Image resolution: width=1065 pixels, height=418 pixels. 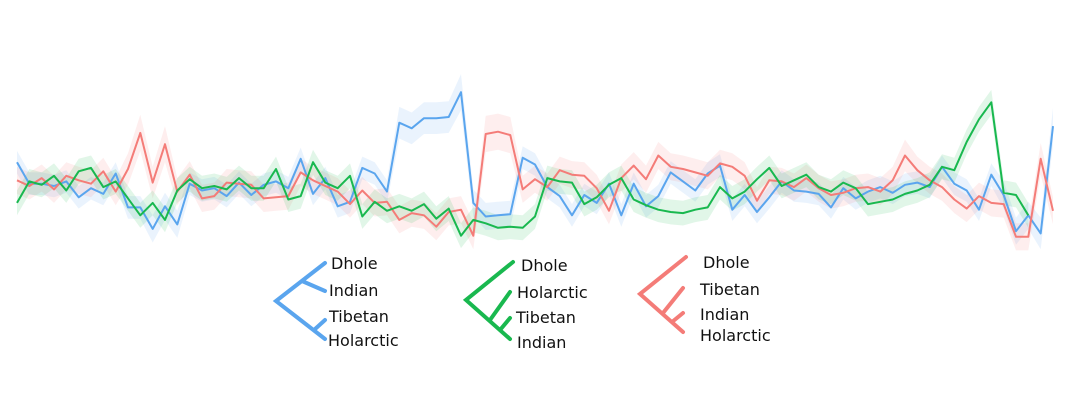 What do you see at coordinates (358, 316) in the screenshot?
I see `tree-blue-label-3: Tibetan` at bounding box center [358, 316].